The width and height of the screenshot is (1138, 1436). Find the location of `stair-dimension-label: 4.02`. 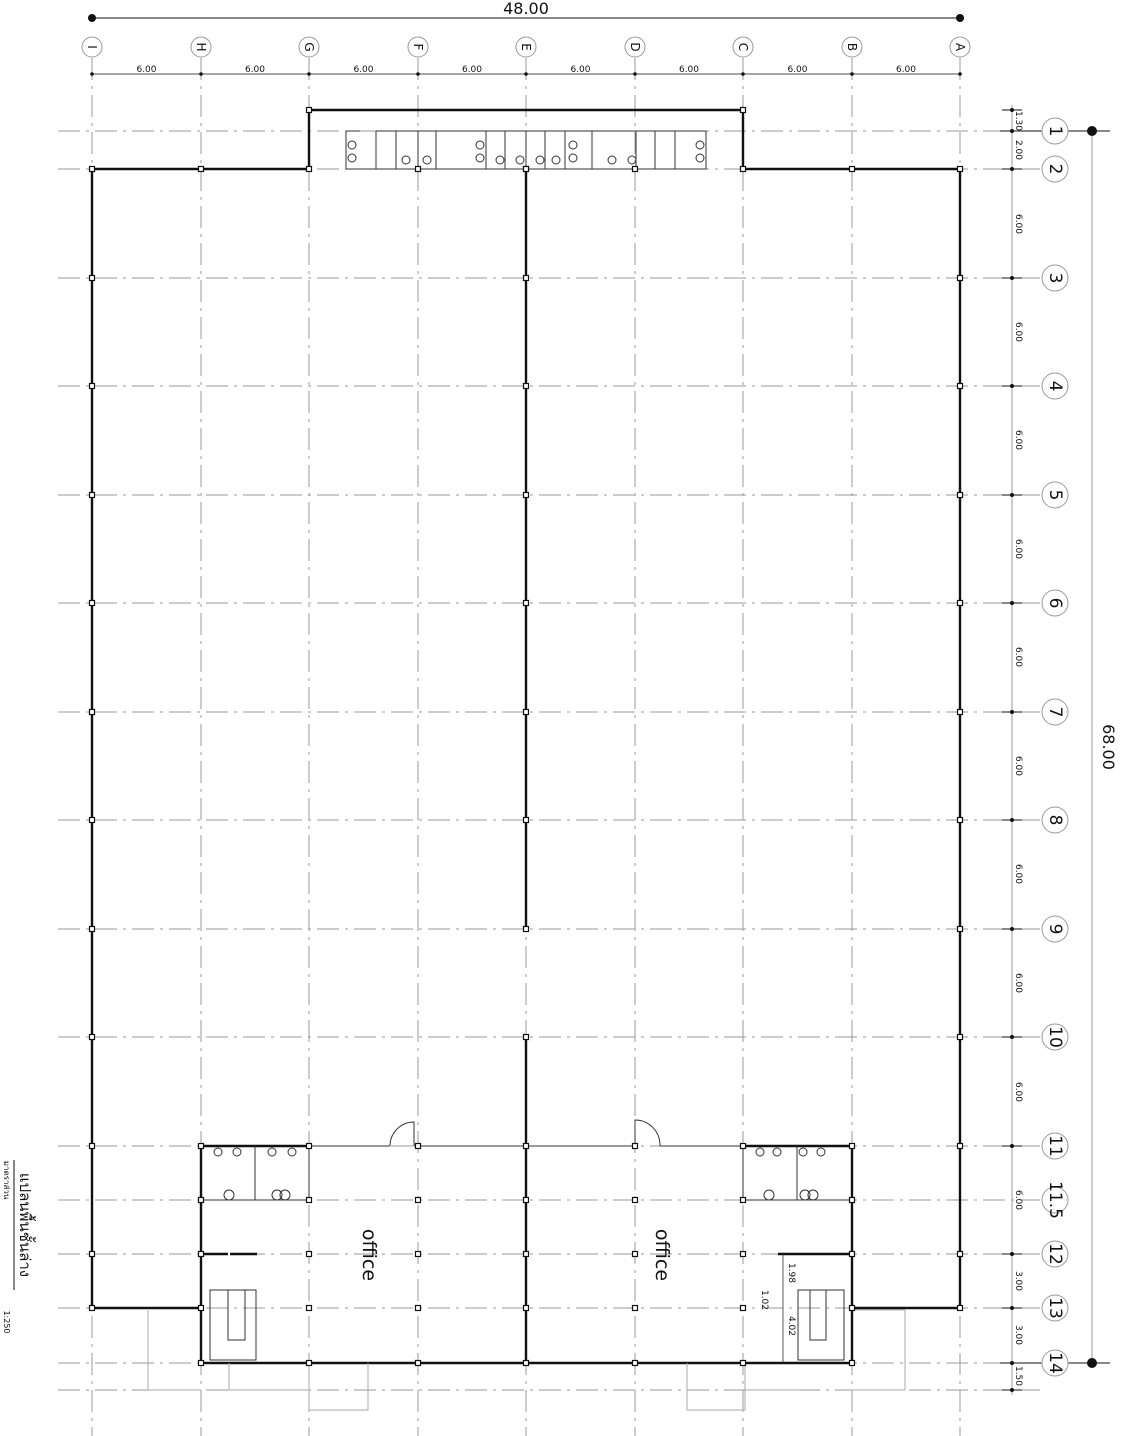

stair-dimension-label: 4.02 is located at coordinates (791, 1326).